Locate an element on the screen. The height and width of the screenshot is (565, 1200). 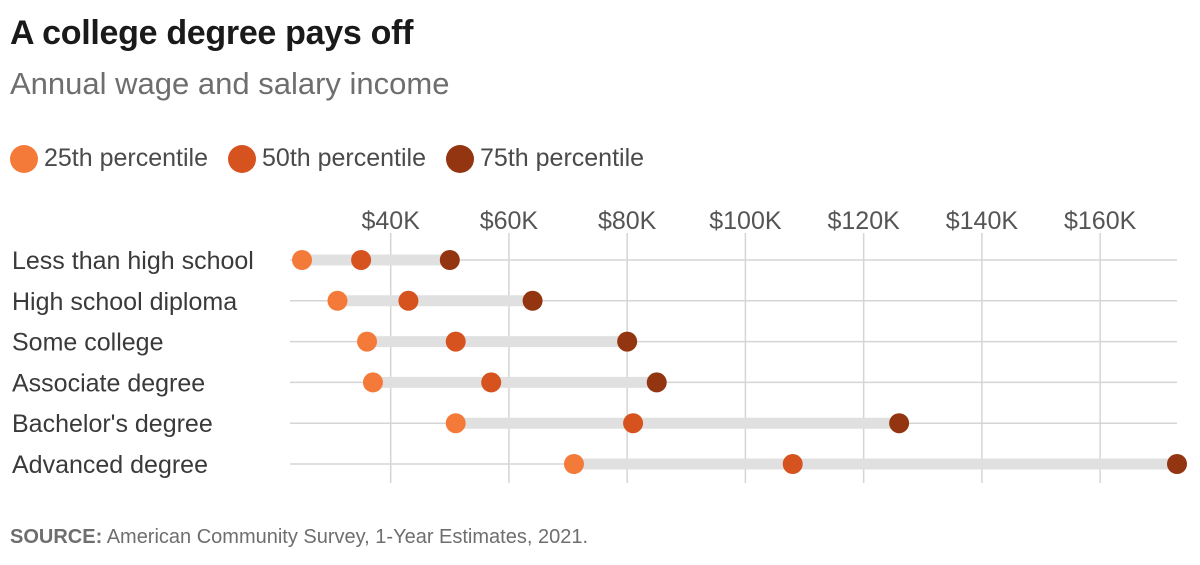
x-tick-label: $80K is located at coordinates (627, 221).